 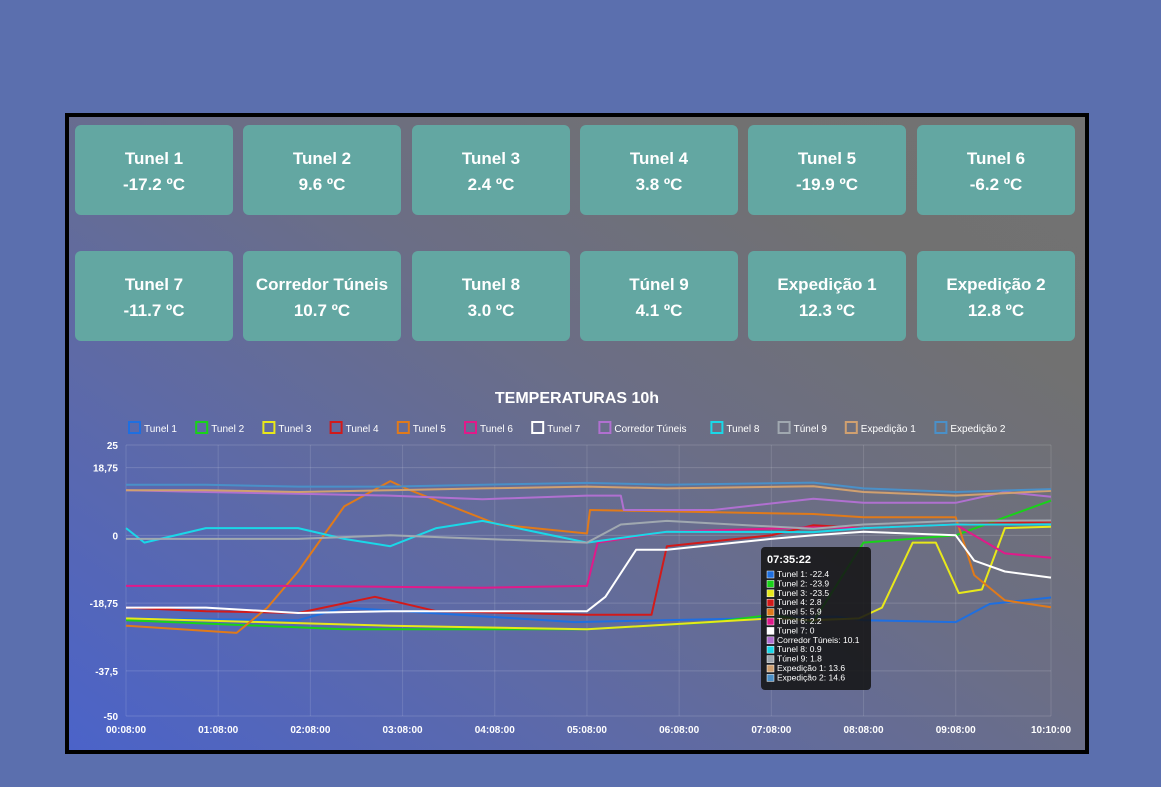 What do you see at coordinates (154, 284) in the screenshot?
I see `sensor-name: Tunel 7` at bounding box center [154, 284].